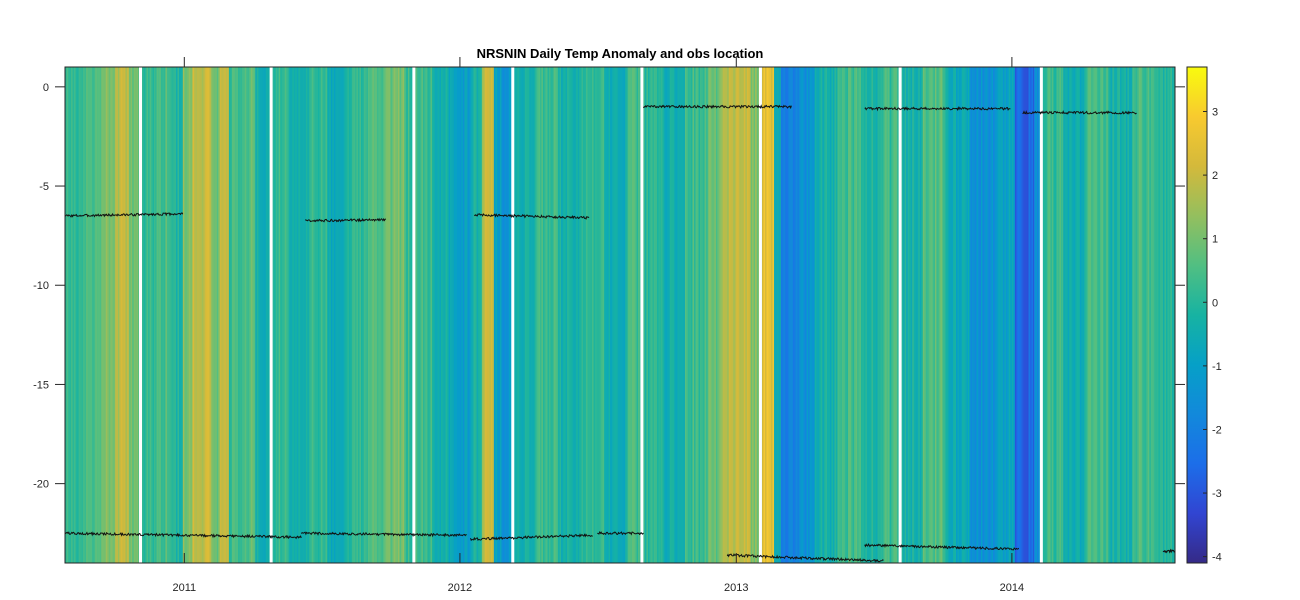 The image size is (1300, 600). Describe the element at coordinates (1217, 494) in the screenshot. I see `colorbar-tick-label: -3` at that location.